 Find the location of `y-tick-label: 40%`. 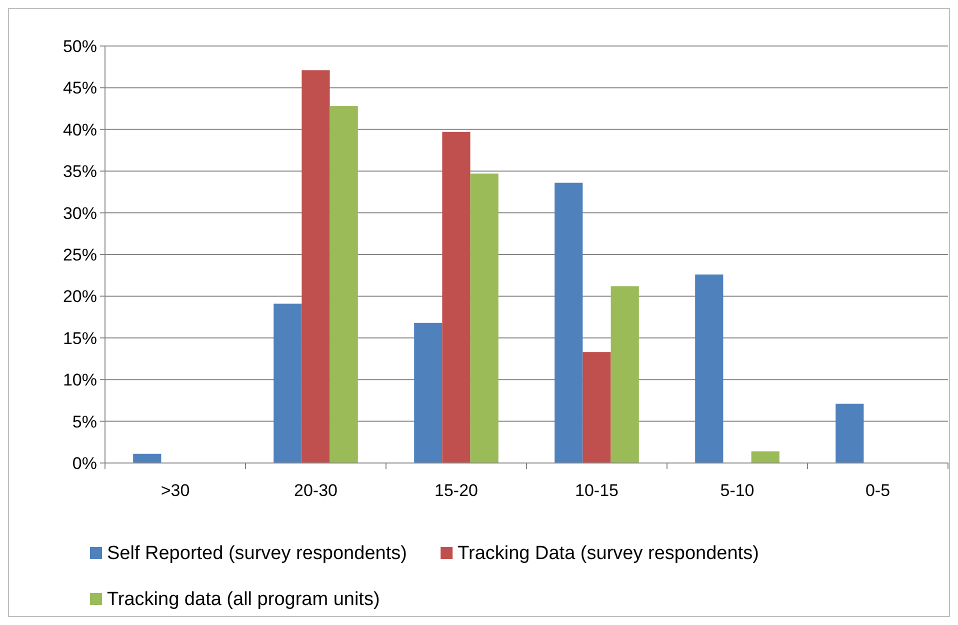

y-tick-label: 40% is located at coordinates (79, 130).